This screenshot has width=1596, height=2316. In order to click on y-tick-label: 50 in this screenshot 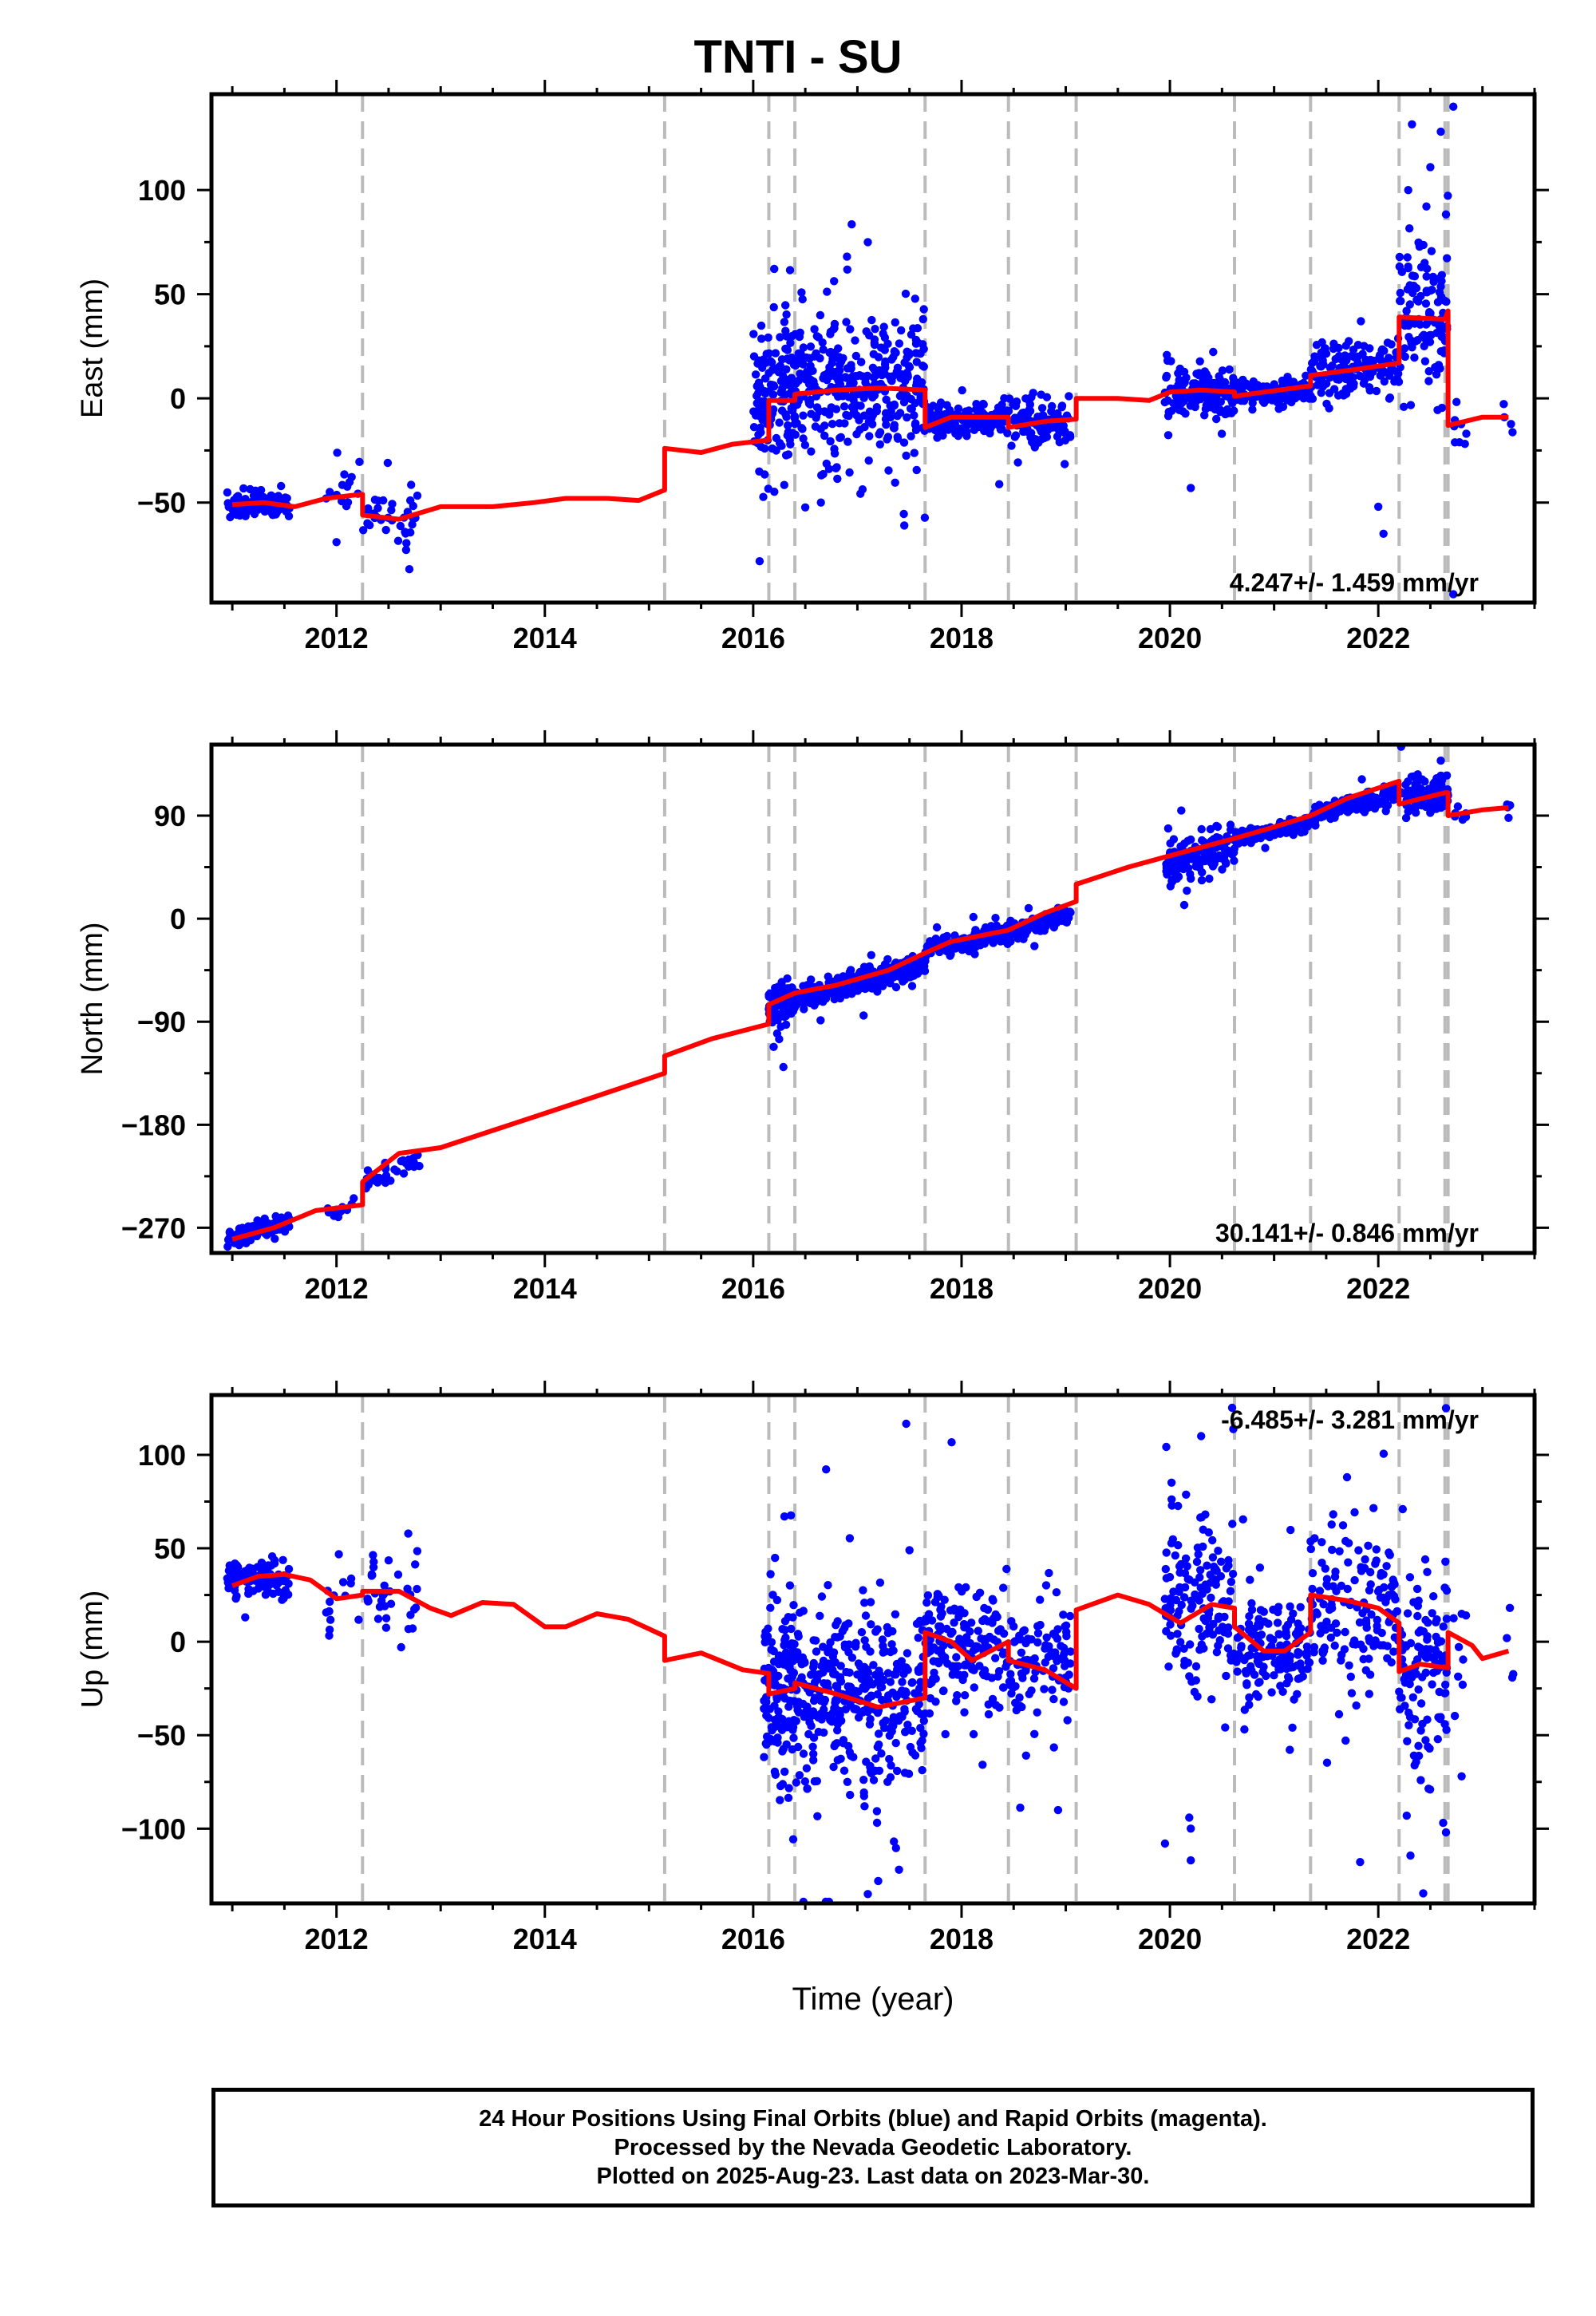, I will do `click(170, 1548)`.